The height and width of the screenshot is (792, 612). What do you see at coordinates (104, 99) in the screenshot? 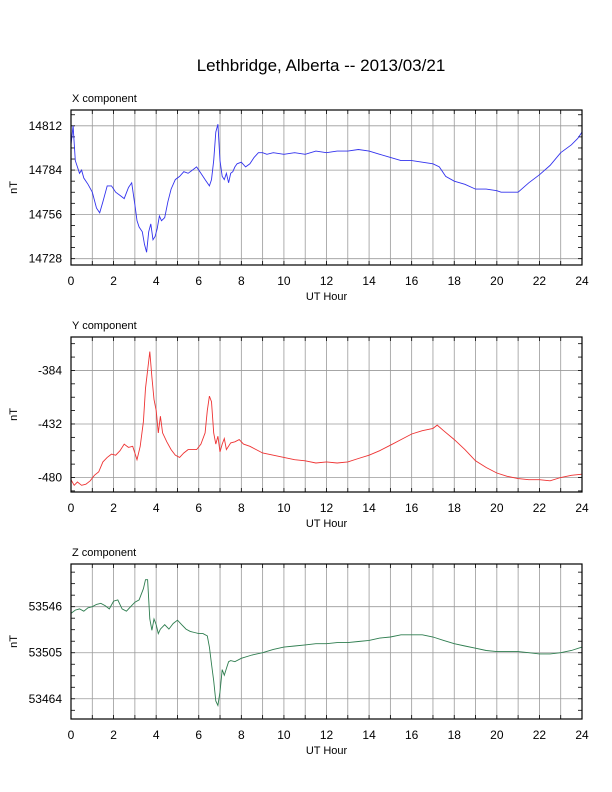
I see `x-component-label: X component` at bounding box center [104, 99].